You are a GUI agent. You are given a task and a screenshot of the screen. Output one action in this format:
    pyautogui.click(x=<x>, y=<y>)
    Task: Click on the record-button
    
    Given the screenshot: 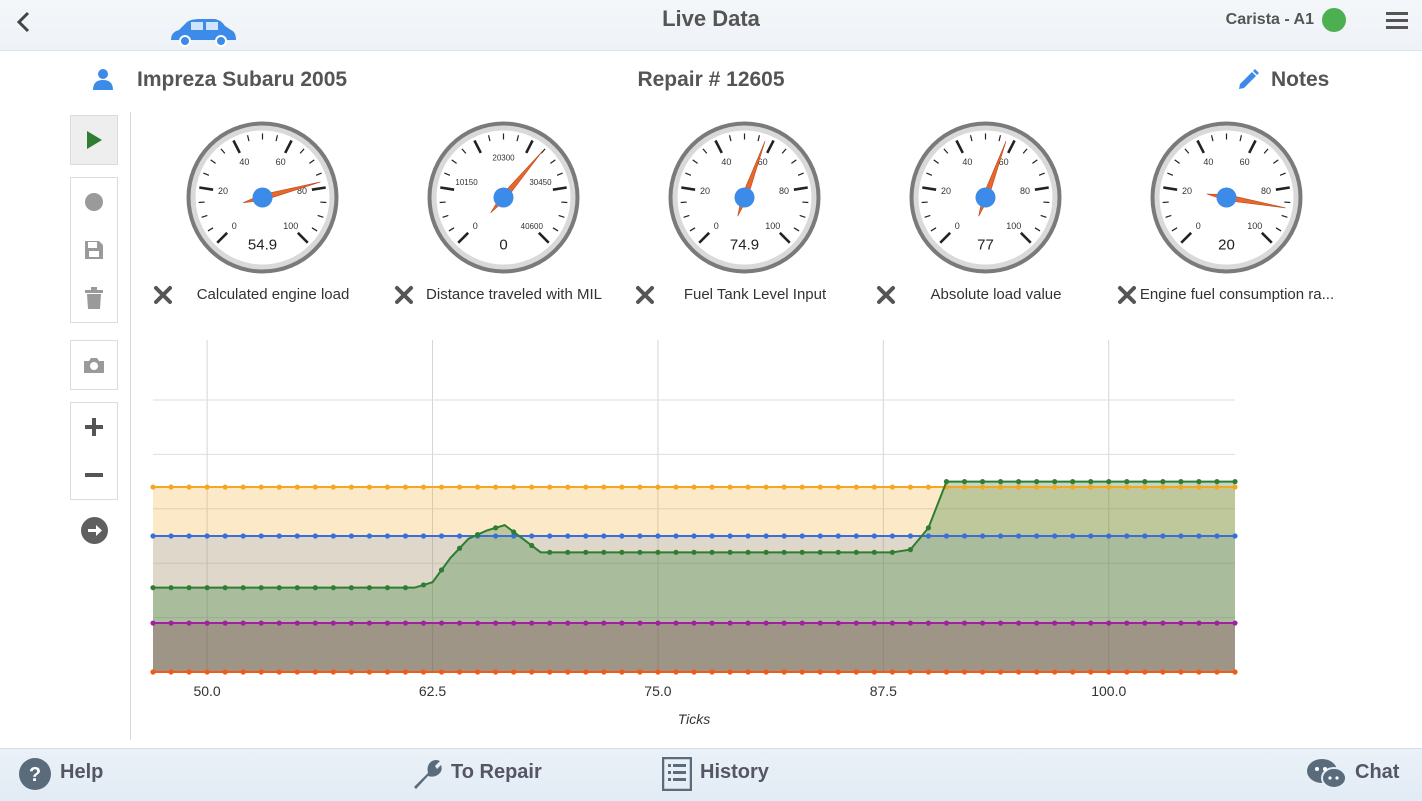 What is the action you would take?
    pyautogui.click(x=94, y=202)
    